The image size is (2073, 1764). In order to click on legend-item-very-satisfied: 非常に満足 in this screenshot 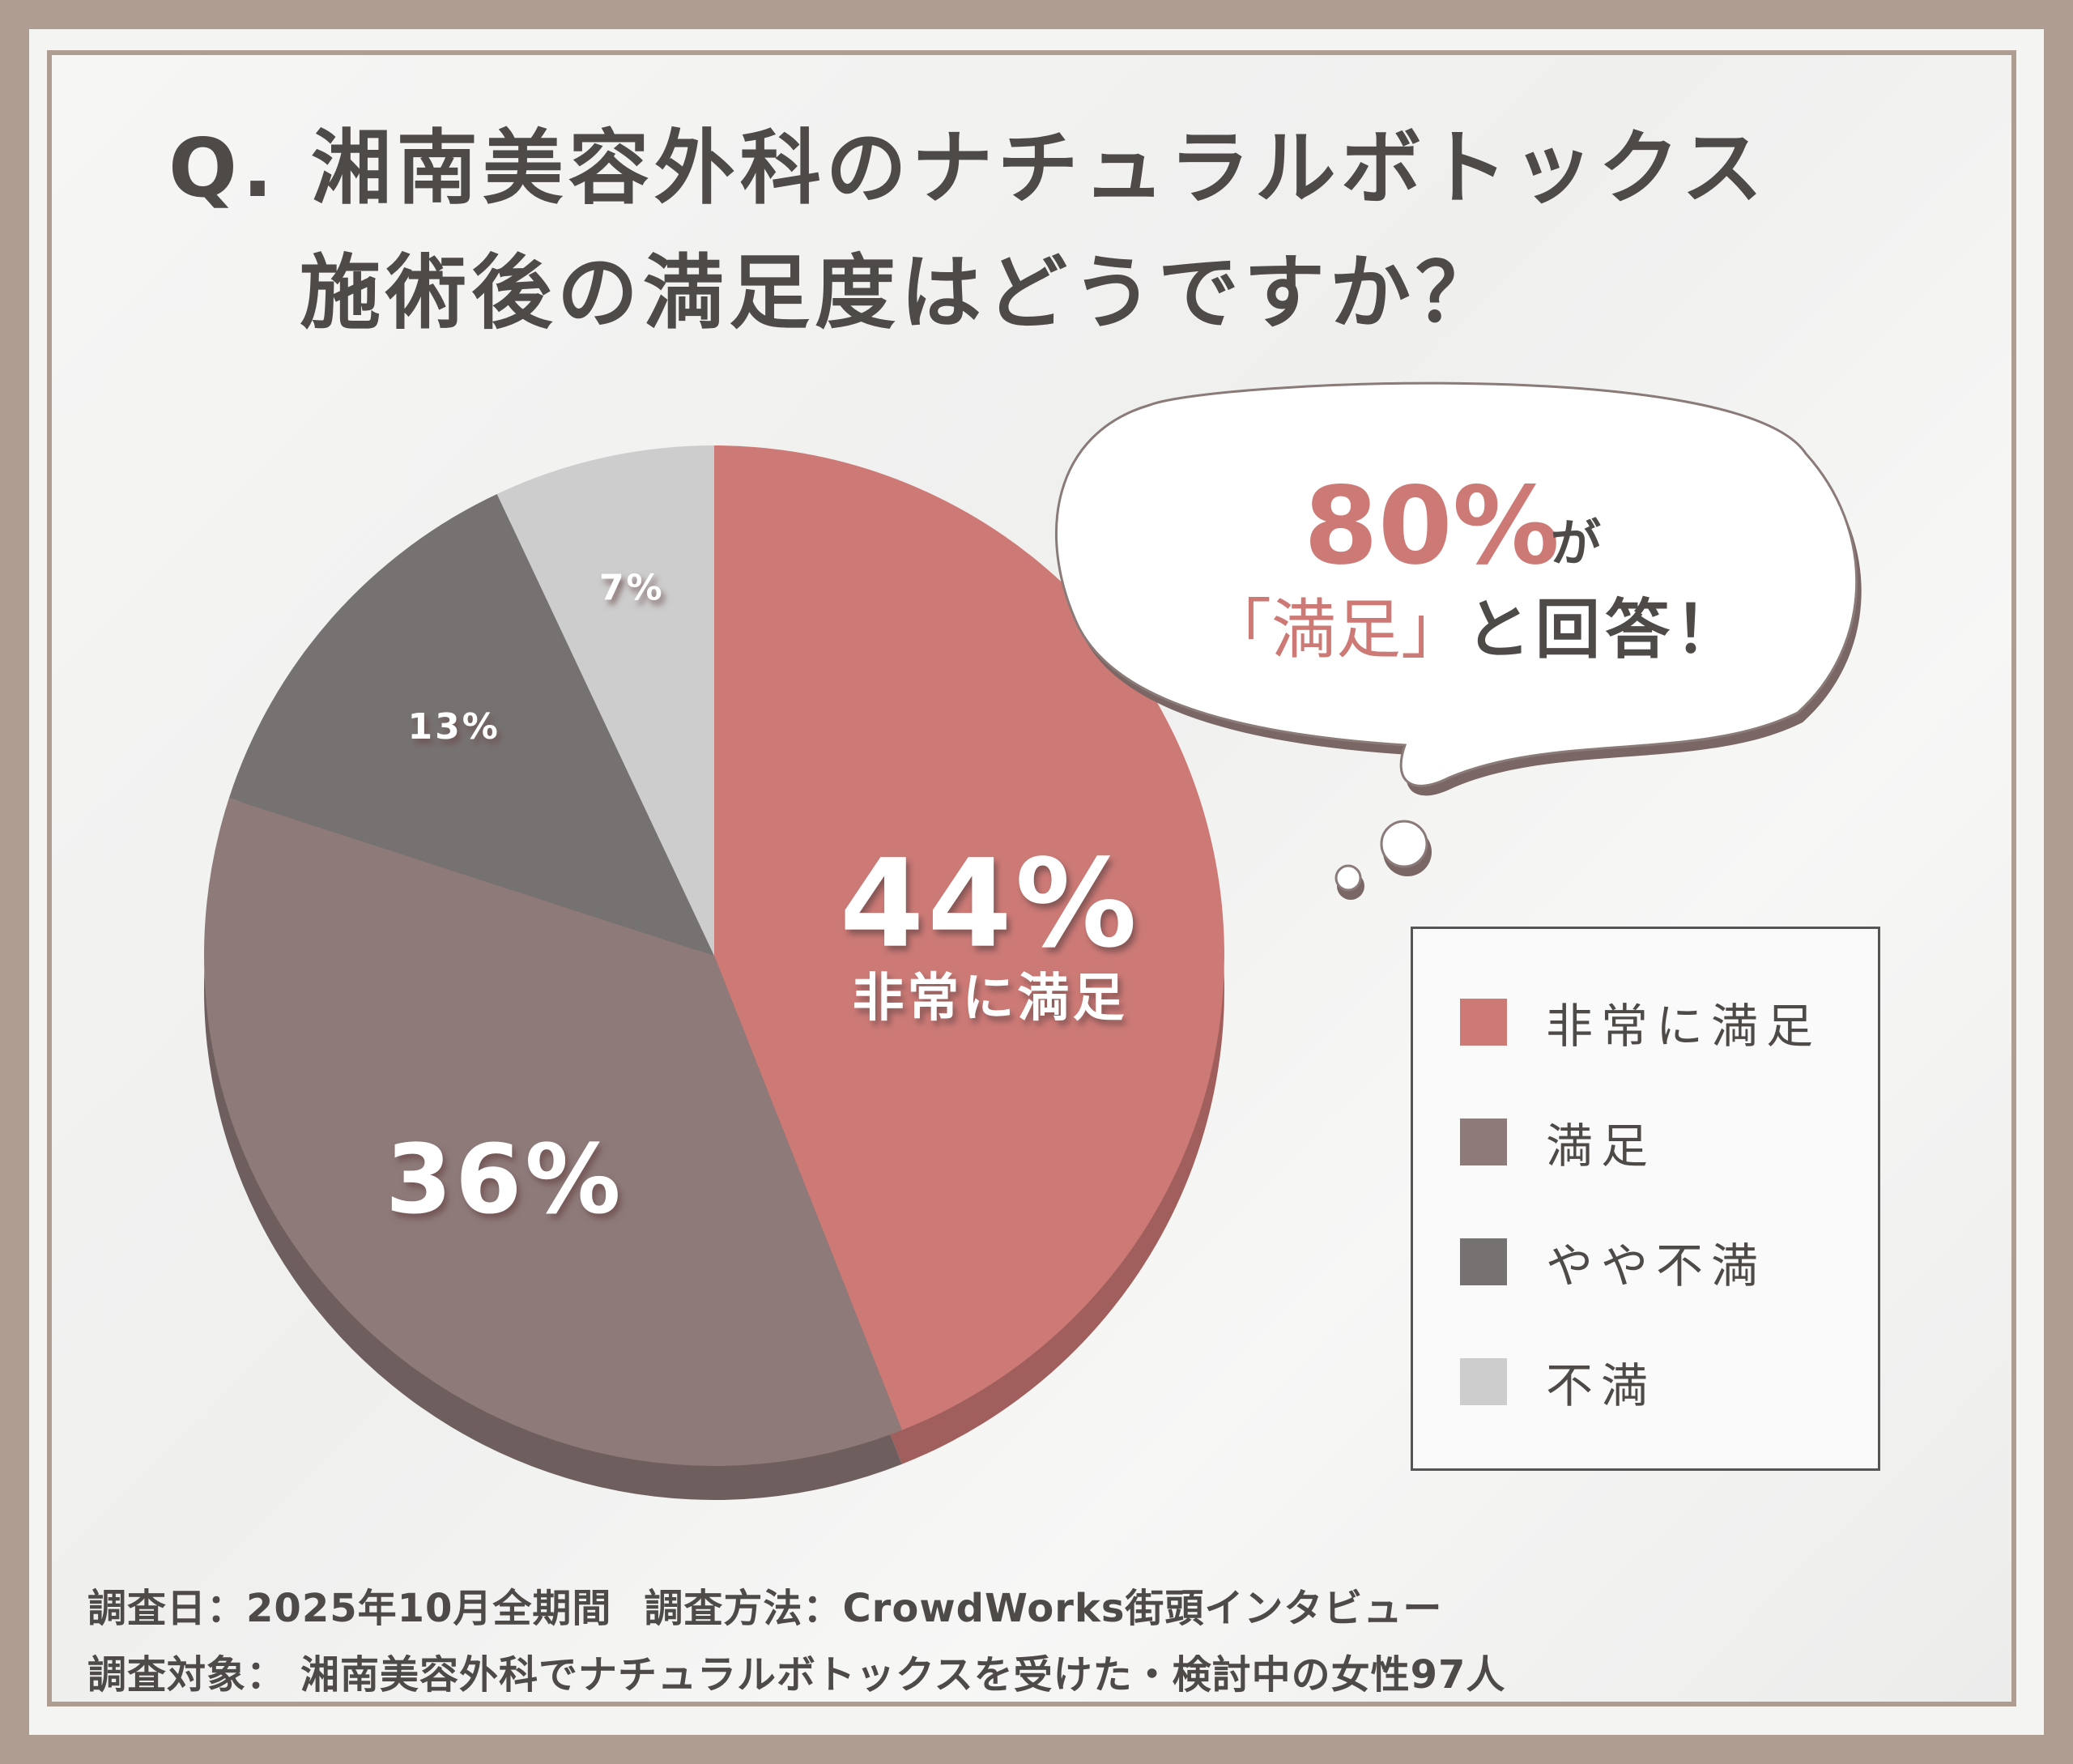, I will do `click(1641, 1024)`.